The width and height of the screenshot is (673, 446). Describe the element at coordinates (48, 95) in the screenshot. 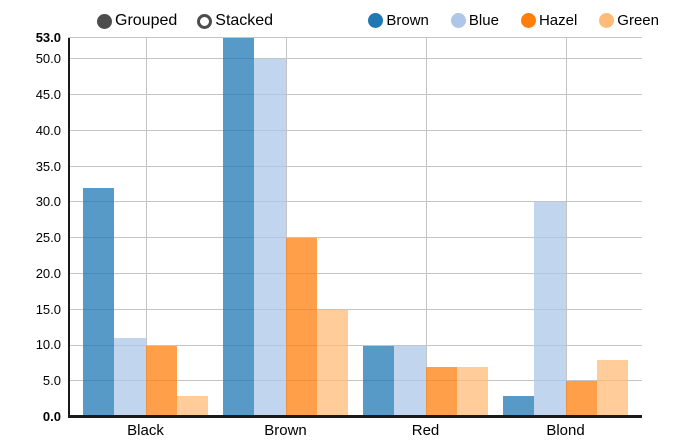

I see `y-tick-label: 45.0` at that location.